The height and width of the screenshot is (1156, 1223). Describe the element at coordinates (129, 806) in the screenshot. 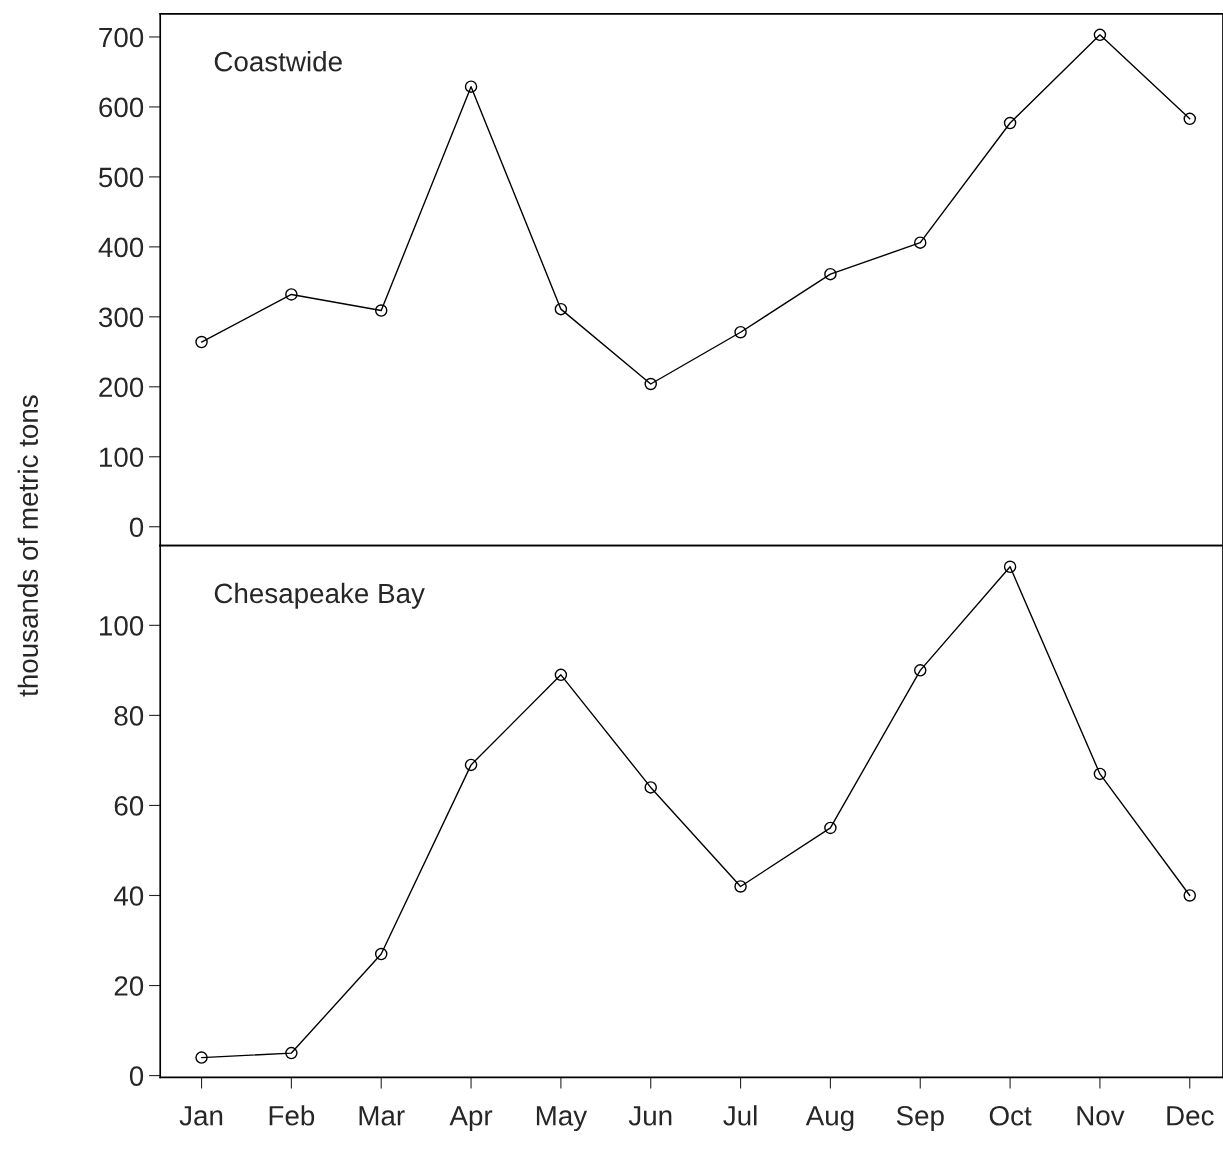

I see `y-tick-label: 60` at that location.